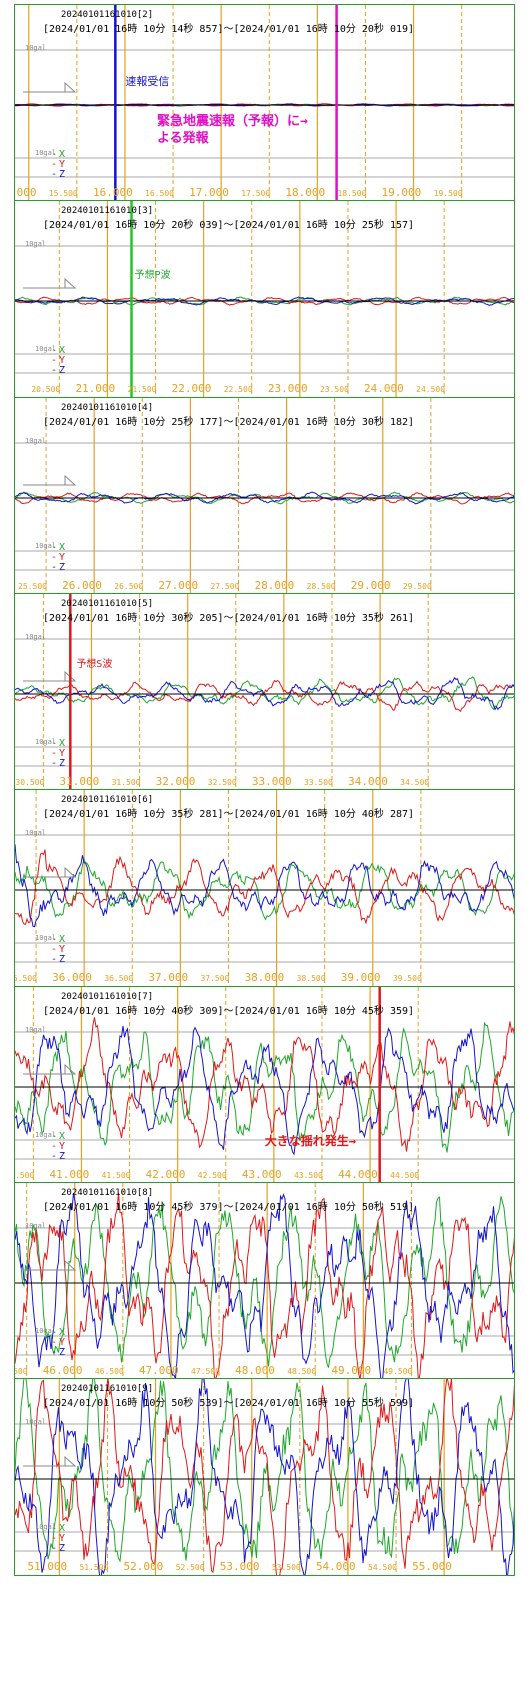 Image resolution: width=529 pixels, height=1698 pixels. What do you see at coordinates (351, 1370) in the screenshot?
I see `time-label-major: 49.000` at bounding box center [351, 1370].